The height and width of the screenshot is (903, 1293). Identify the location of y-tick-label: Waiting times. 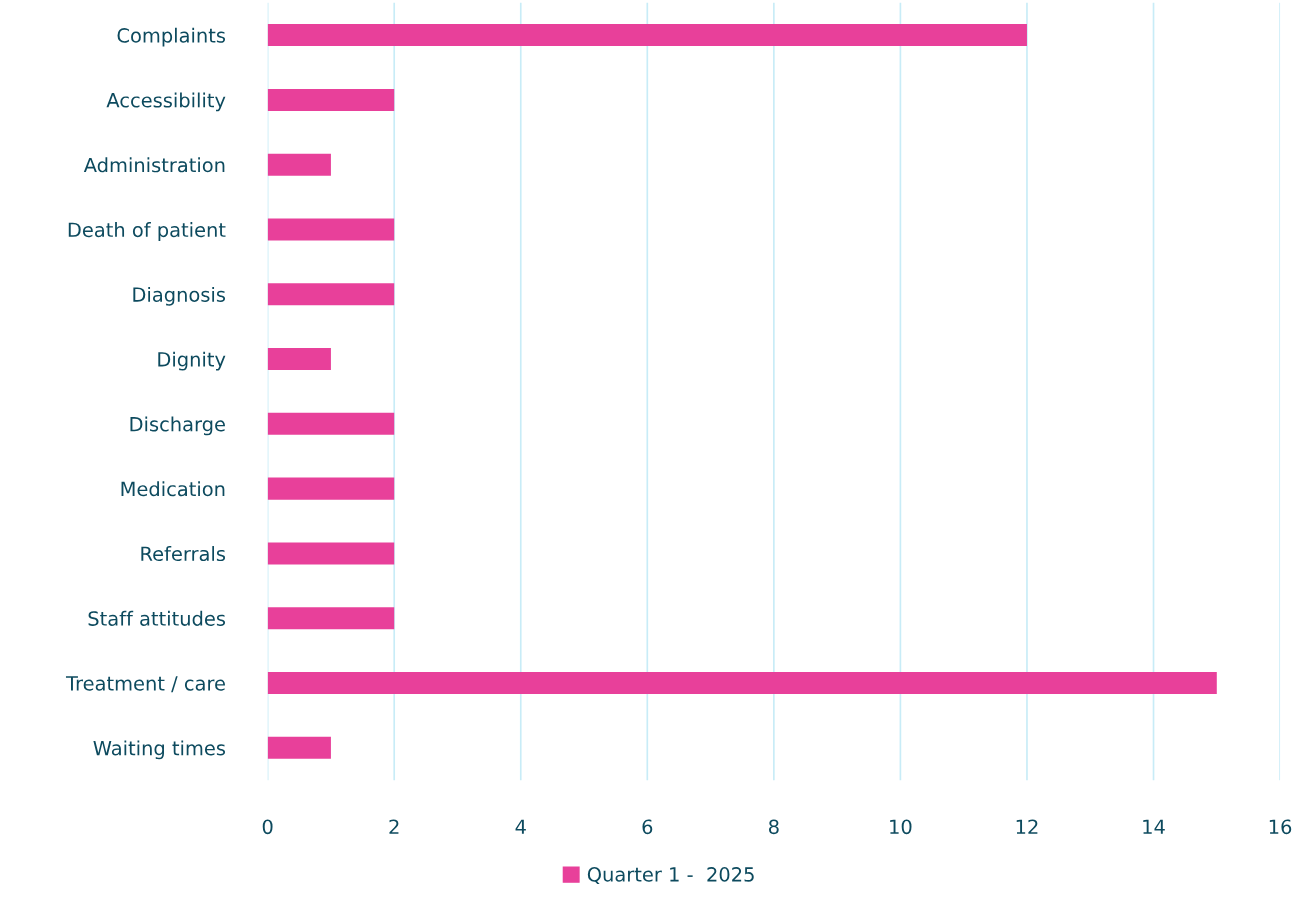
(159, 750).